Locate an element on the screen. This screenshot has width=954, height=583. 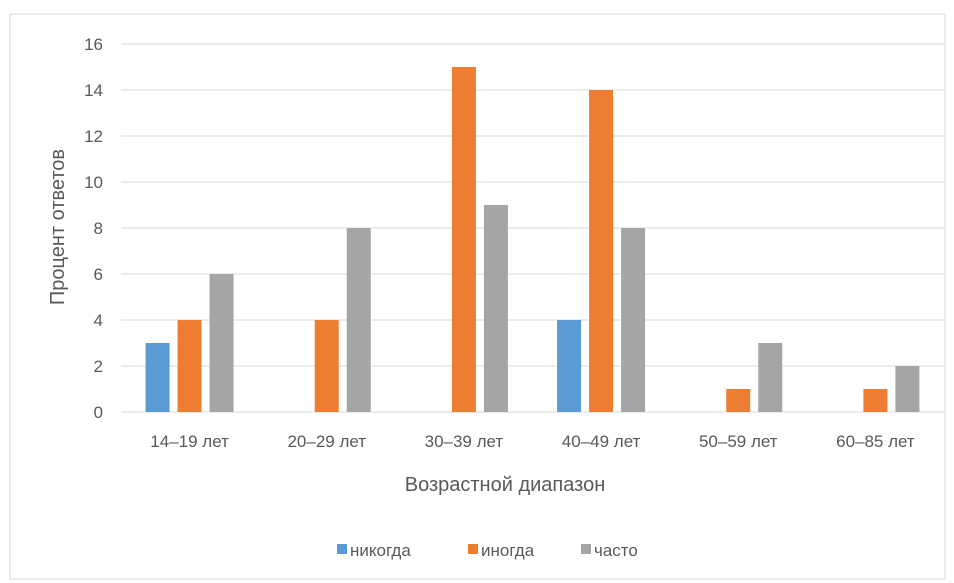
y-tick-label: 4 is located at coordinates (98, 320).